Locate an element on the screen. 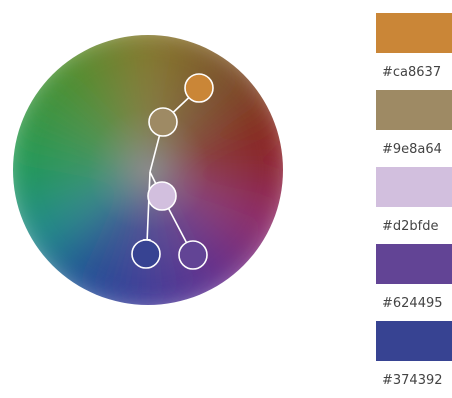 Image resolution: width=452 pixels, height=398 pixels. swatch-item: #d2bfde is located at coordinates (414, 205).